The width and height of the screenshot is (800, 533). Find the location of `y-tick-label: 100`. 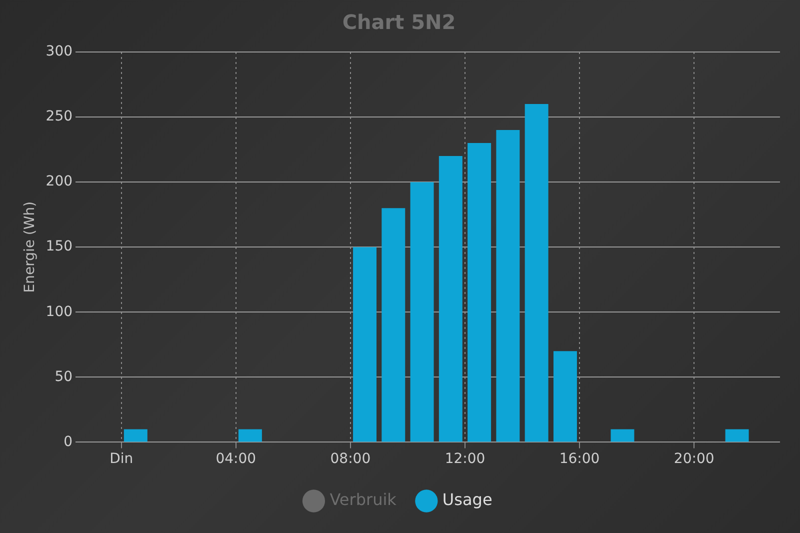

y-tick-label: 100 is located at coordinates (59, 312).